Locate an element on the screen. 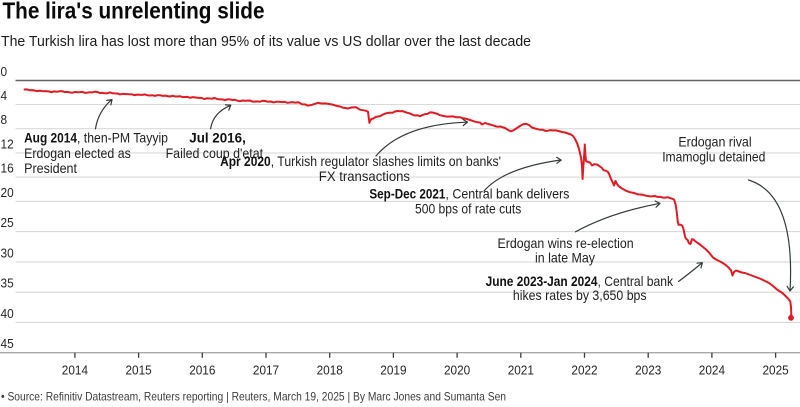 This screenshot has width=800, height=407. svg-text: 30 is located at coordinates (7, 252).